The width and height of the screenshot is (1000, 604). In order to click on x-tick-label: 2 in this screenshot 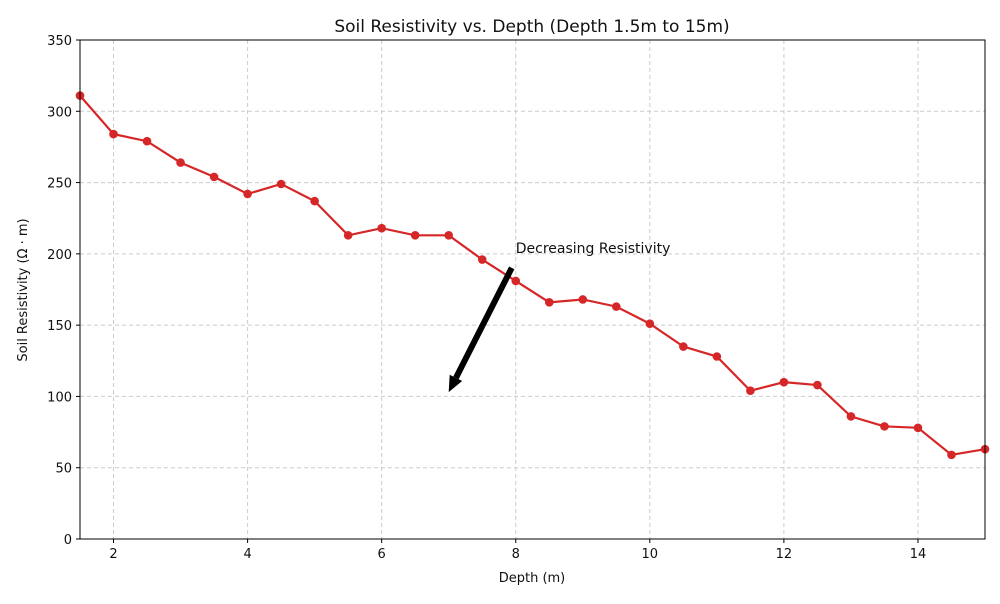, I will do `click(113, 554)`.